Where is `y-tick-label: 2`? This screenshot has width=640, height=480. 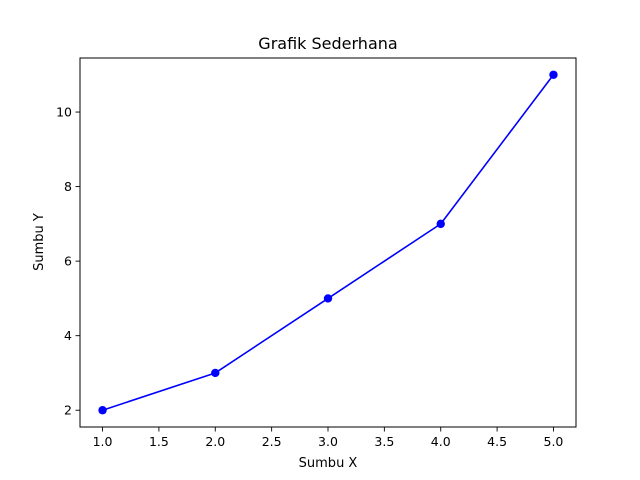 y-tick-label: 2 is located at coordinates (68, 410).